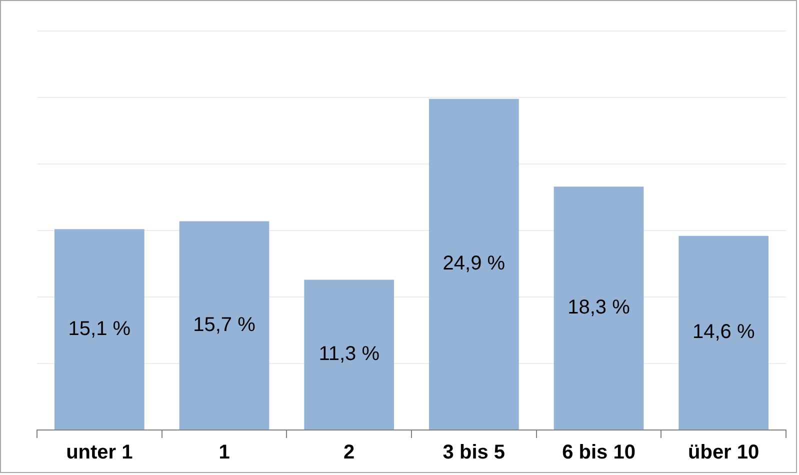 This screenshot has height=475, width=799. What do you see at coordinates (99, 453) in the screenshot?
I see `x-tick-label: unter 1` at bounding box center [99, 453].